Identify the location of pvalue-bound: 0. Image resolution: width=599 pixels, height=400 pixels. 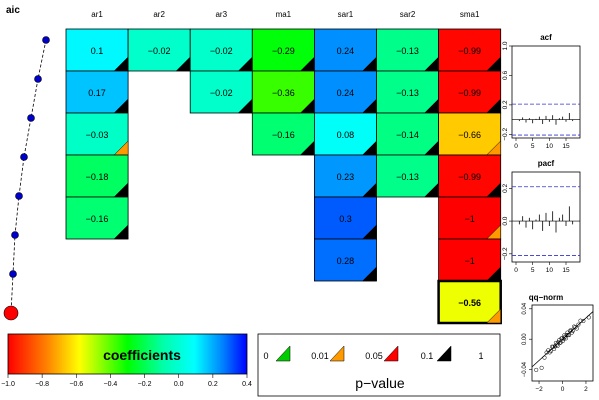
(265, 356).